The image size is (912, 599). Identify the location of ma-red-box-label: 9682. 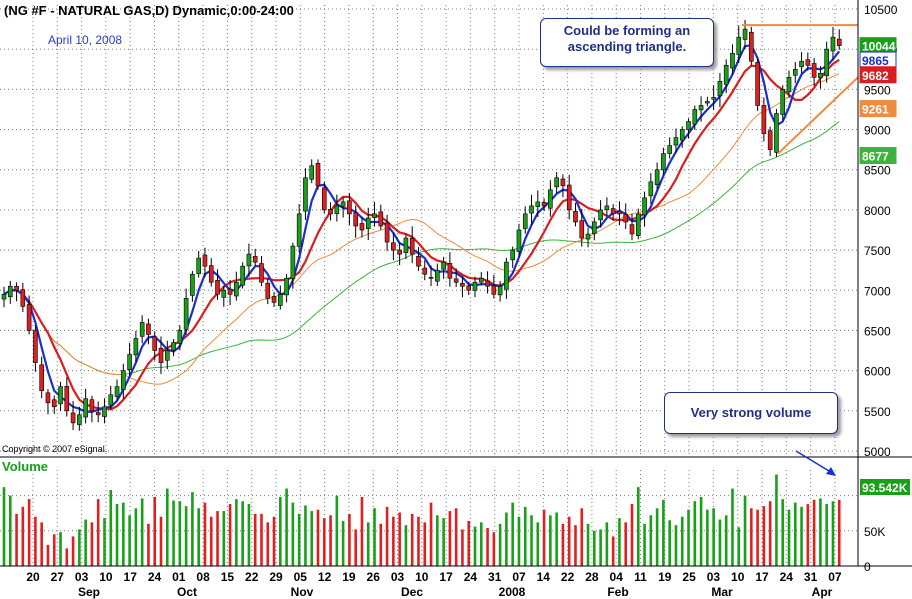
(875, 76).